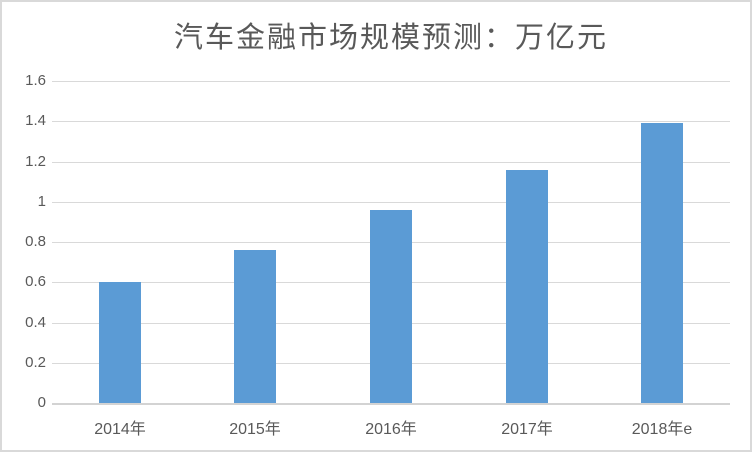 The width and height of the screenshot is (752, 452). I want to click on y-axis-tick-label: 1.2, so click(35, 161).